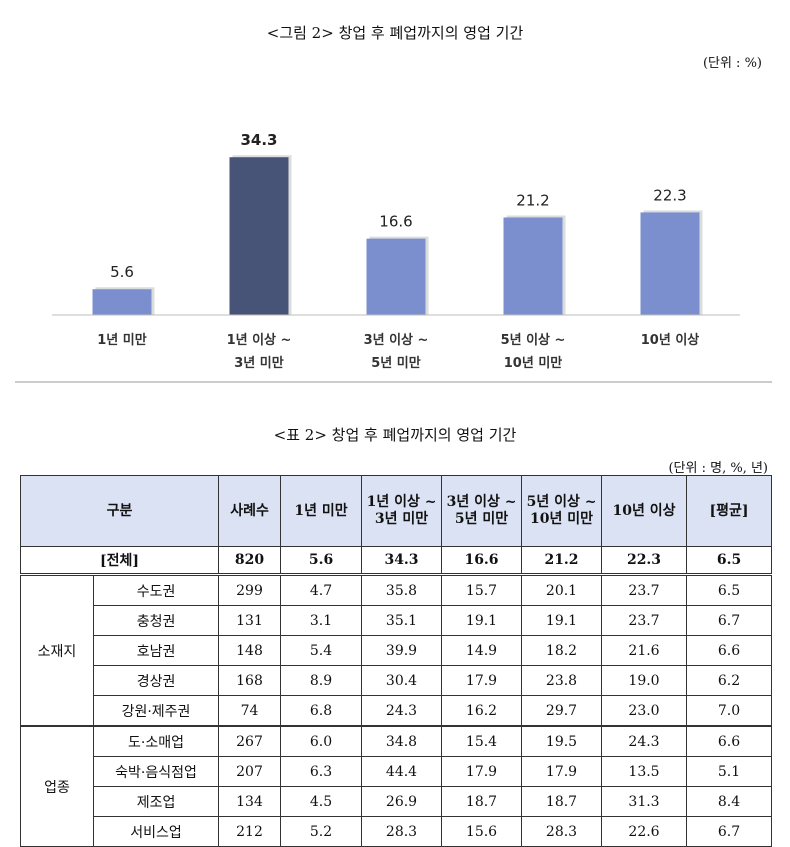  Describe the element at coordinates (644, 561) in the screenshot. I see `table-cell: 22.3` at that location.